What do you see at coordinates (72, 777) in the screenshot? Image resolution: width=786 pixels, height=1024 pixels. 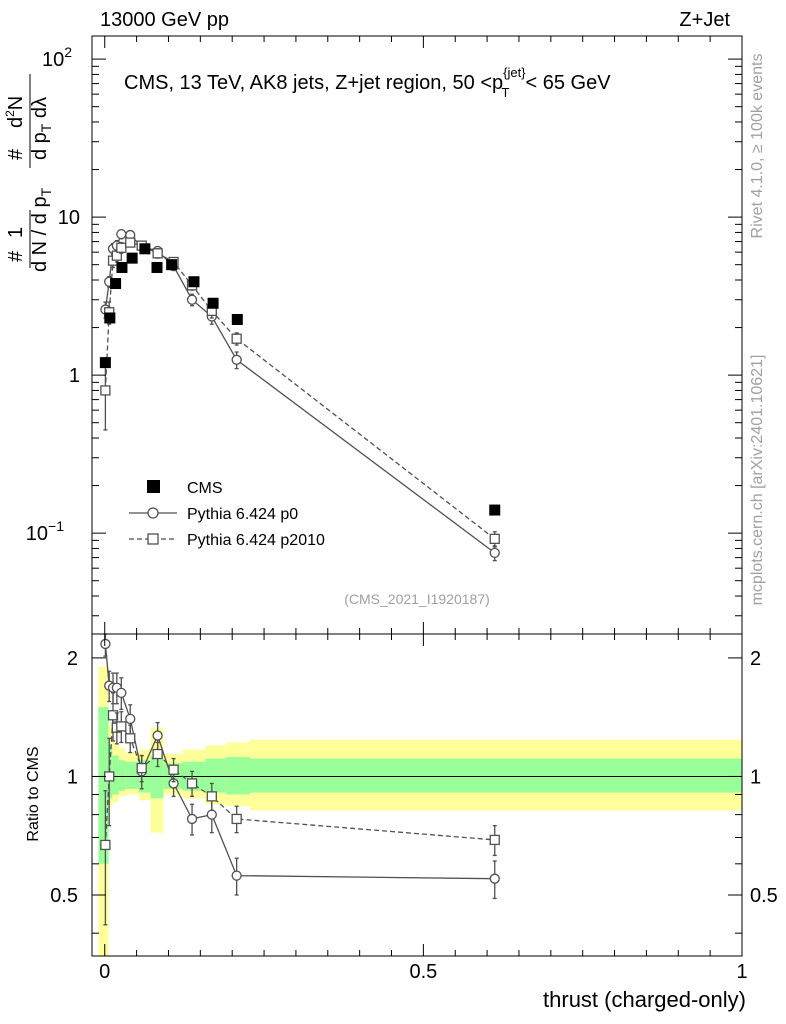 I see `ratio-tick-label-left-1: 1` at bounding box center [72, 777].